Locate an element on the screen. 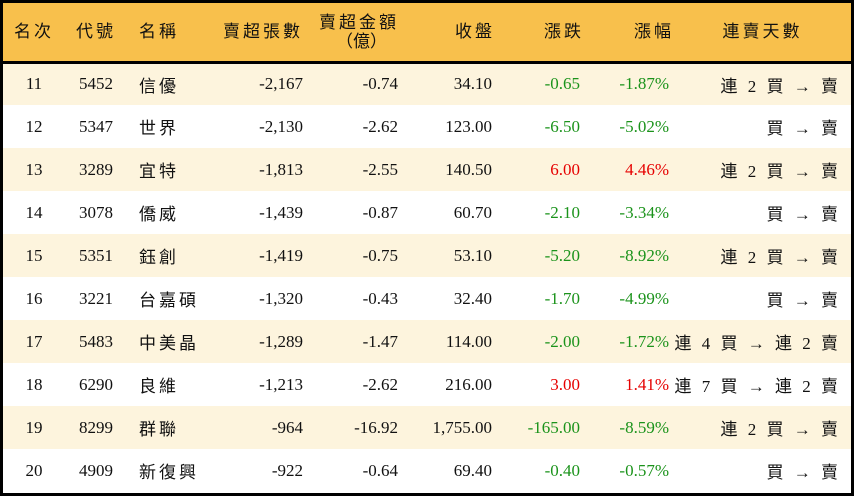 The image size is (854, 496). table-row: 20 4909 新復興 -922 -0.64 69.40 -0.40 -0.57% 買 → 賣 is located at coordinates (427, 470).